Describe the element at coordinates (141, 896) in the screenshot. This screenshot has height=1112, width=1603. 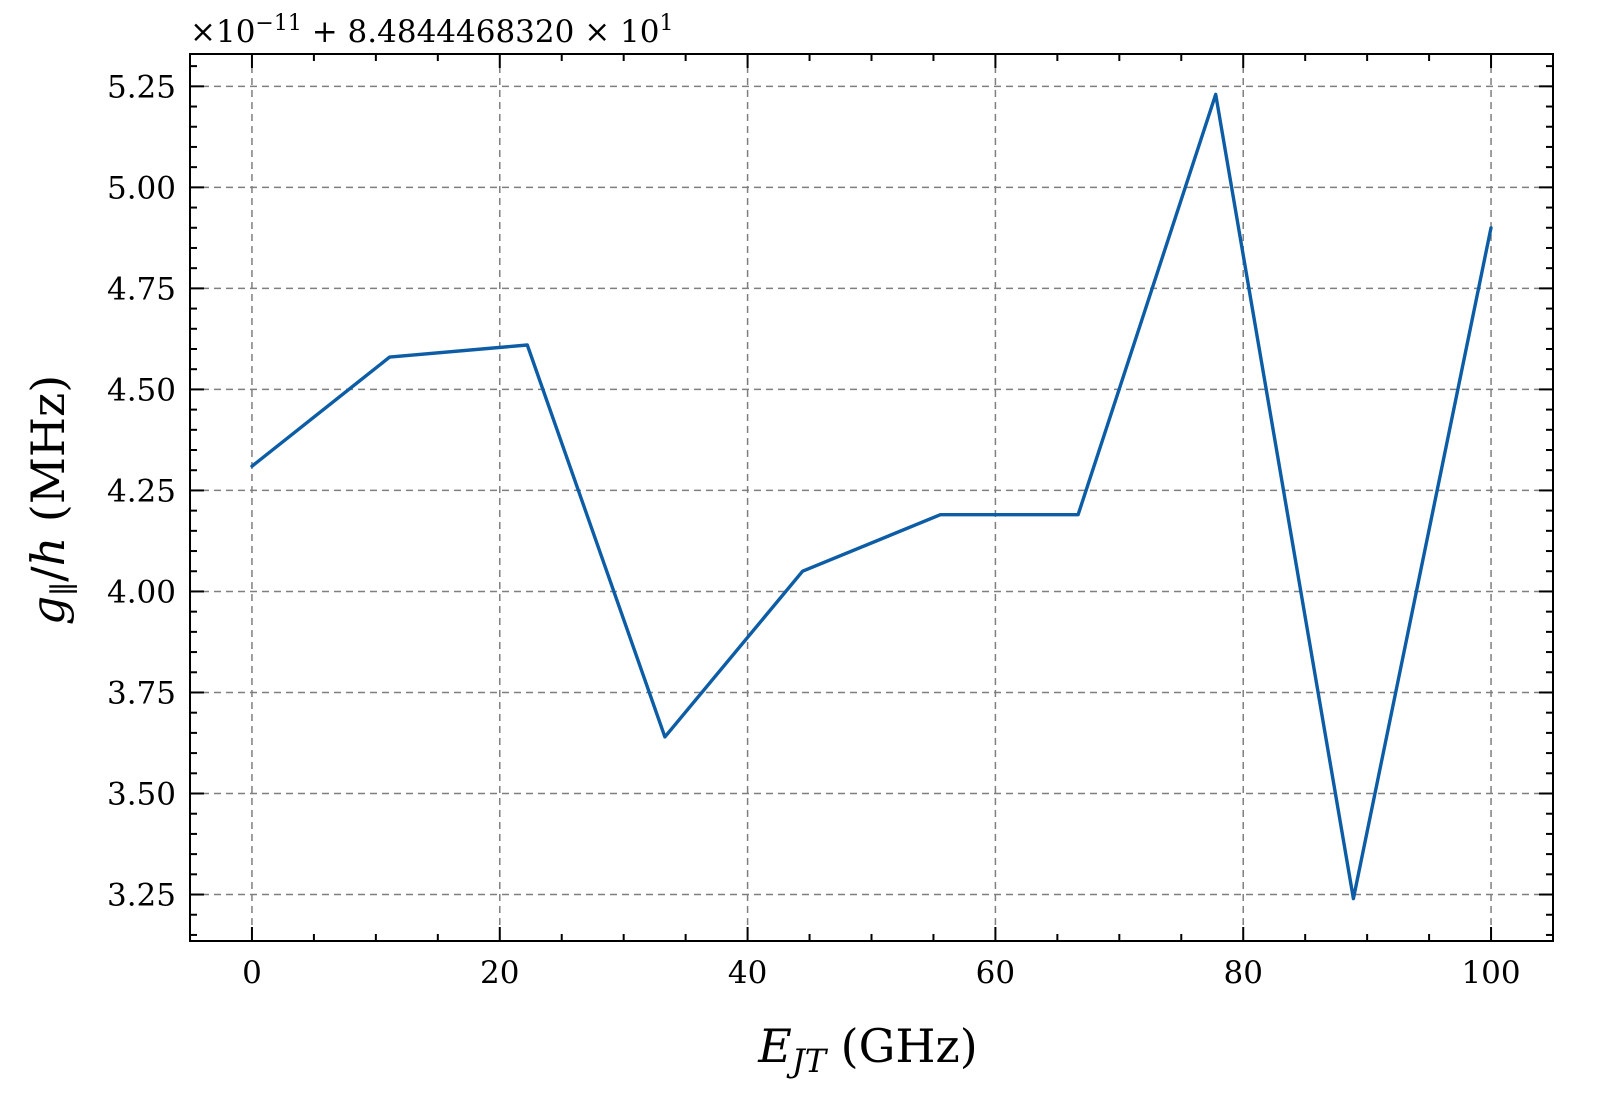
I see `y-tick-label: 3.25` at that location.